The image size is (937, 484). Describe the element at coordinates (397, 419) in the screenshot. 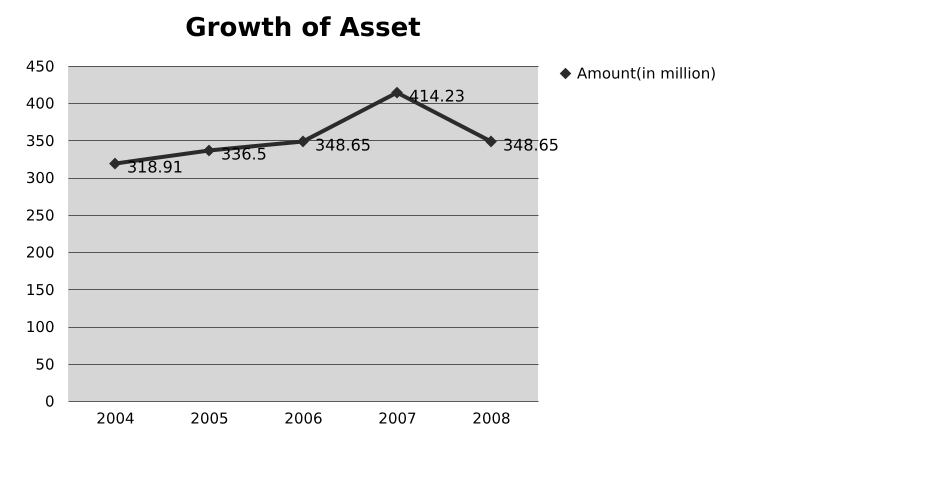

I see `x-tick-label: 2007` at that location.